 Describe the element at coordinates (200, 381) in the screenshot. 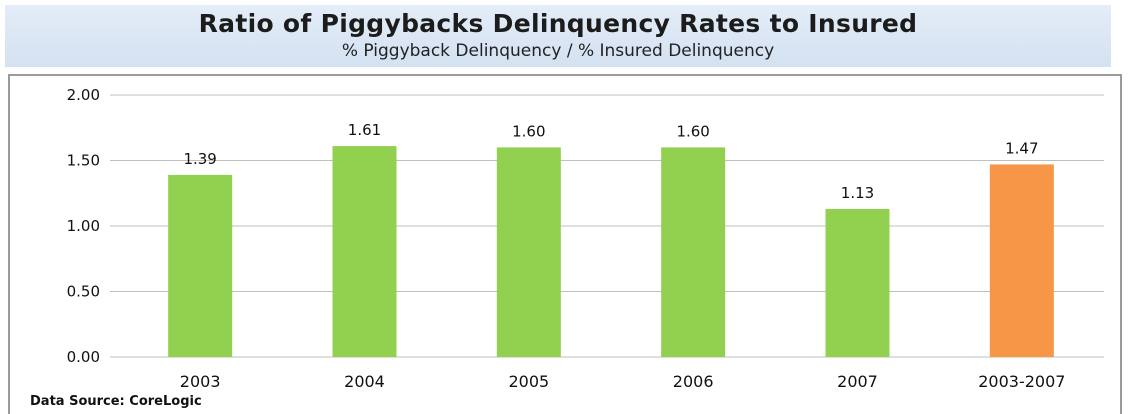

I see `x-tick-label: 2003` at that location.